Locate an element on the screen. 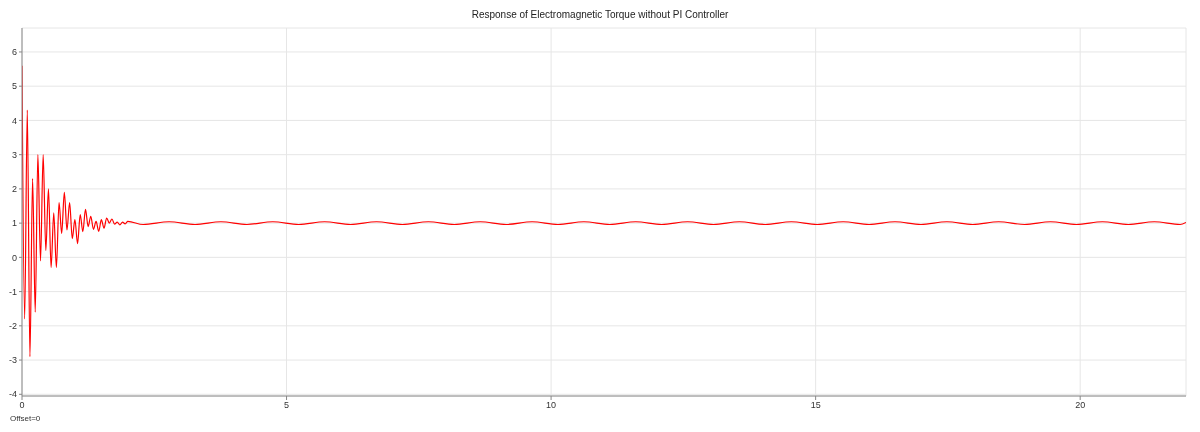 This screenshot has width=1200, height=432. y-tick-label: 1 is located at coordinates (14, 223).